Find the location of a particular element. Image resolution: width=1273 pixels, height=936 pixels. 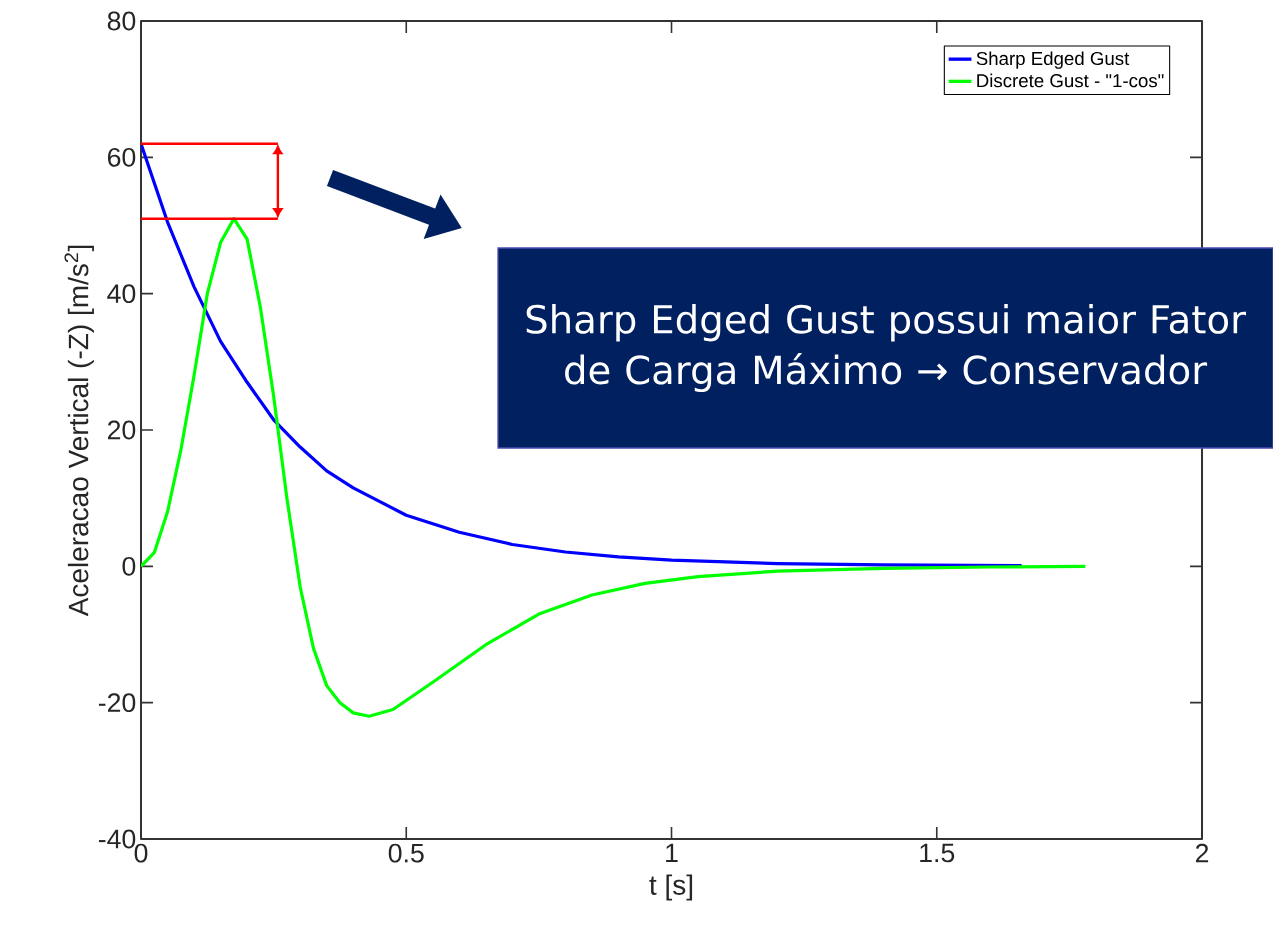

y-tick-label: -40 is located at coordinates (117, 839).